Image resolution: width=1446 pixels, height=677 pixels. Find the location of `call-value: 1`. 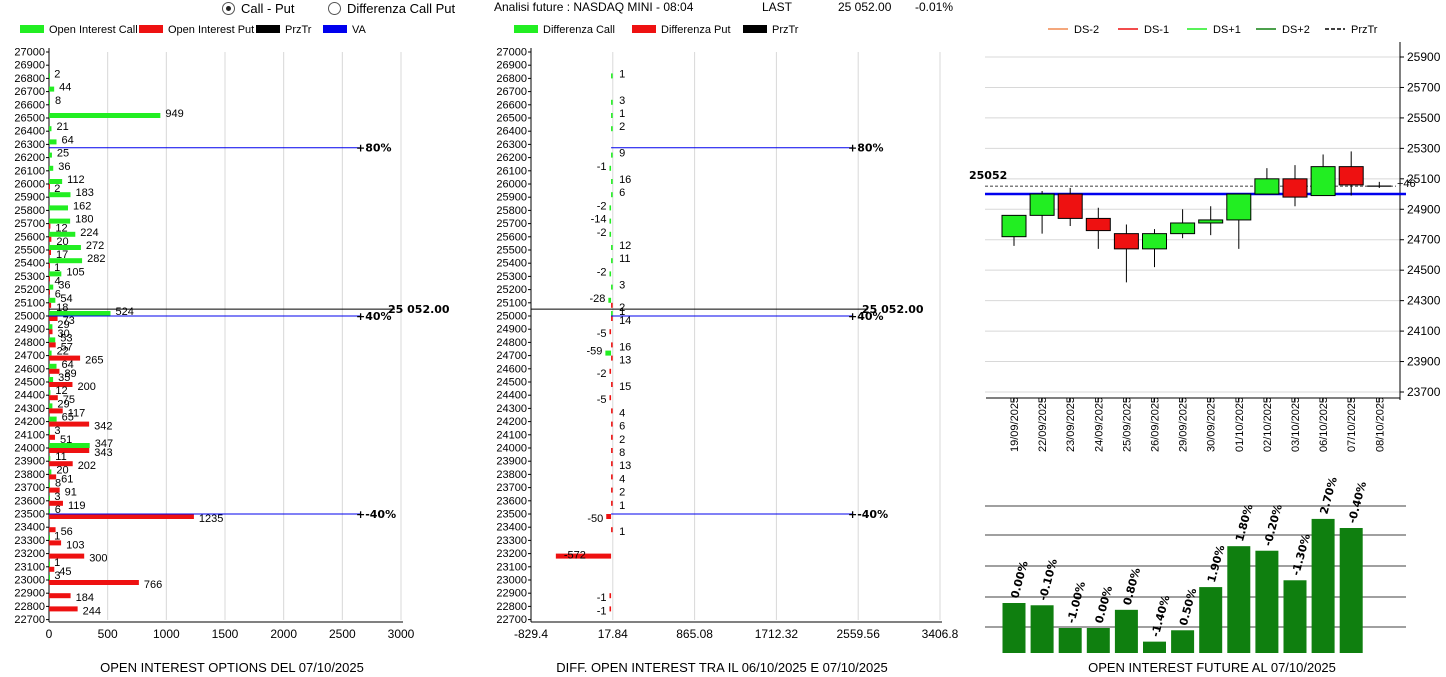

call-value: 1 is located at coordinates (57, 536).